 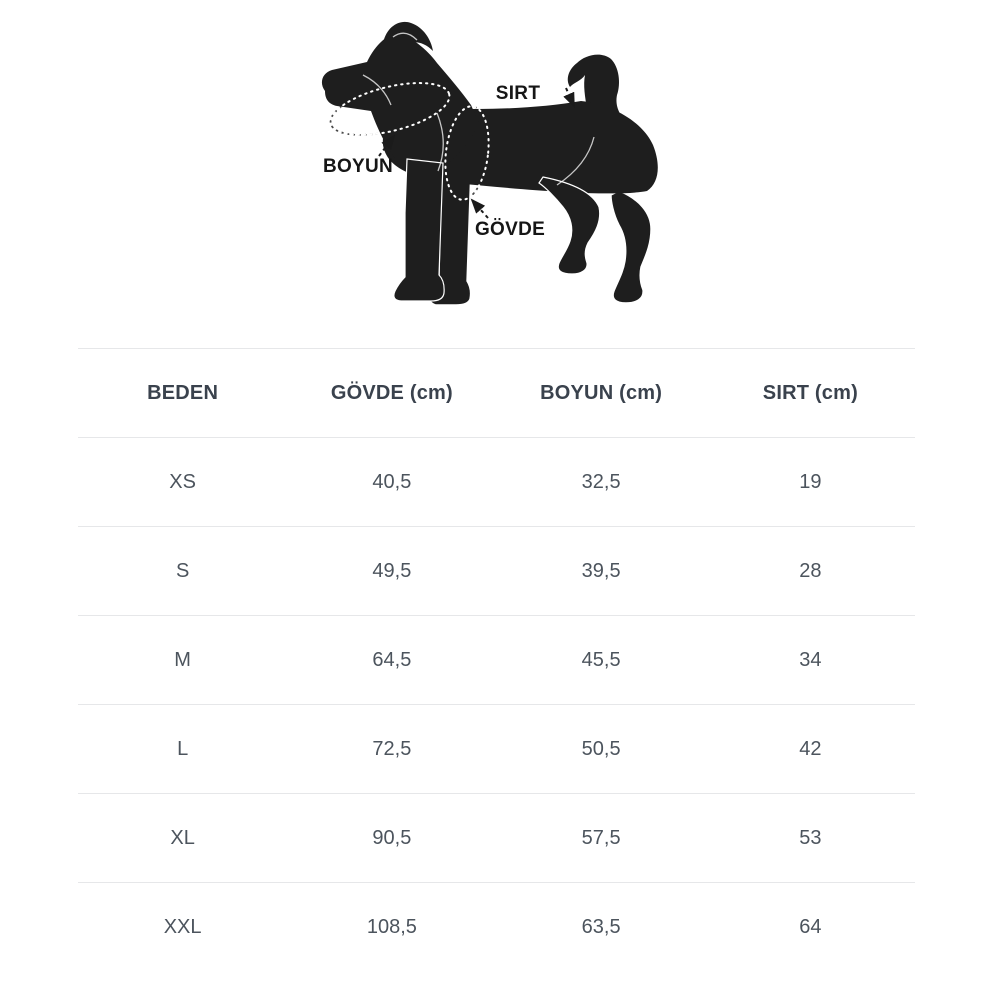 I want to click on ears, so click(x=408, y=36).